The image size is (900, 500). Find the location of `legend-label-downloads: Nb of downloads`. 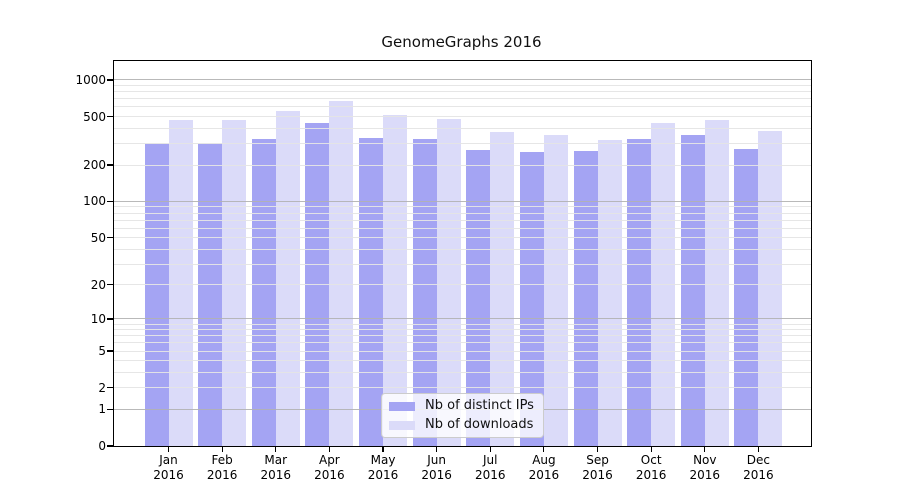

legend-label-downloads: Nb of downloads is located at coordinates (479, 424).